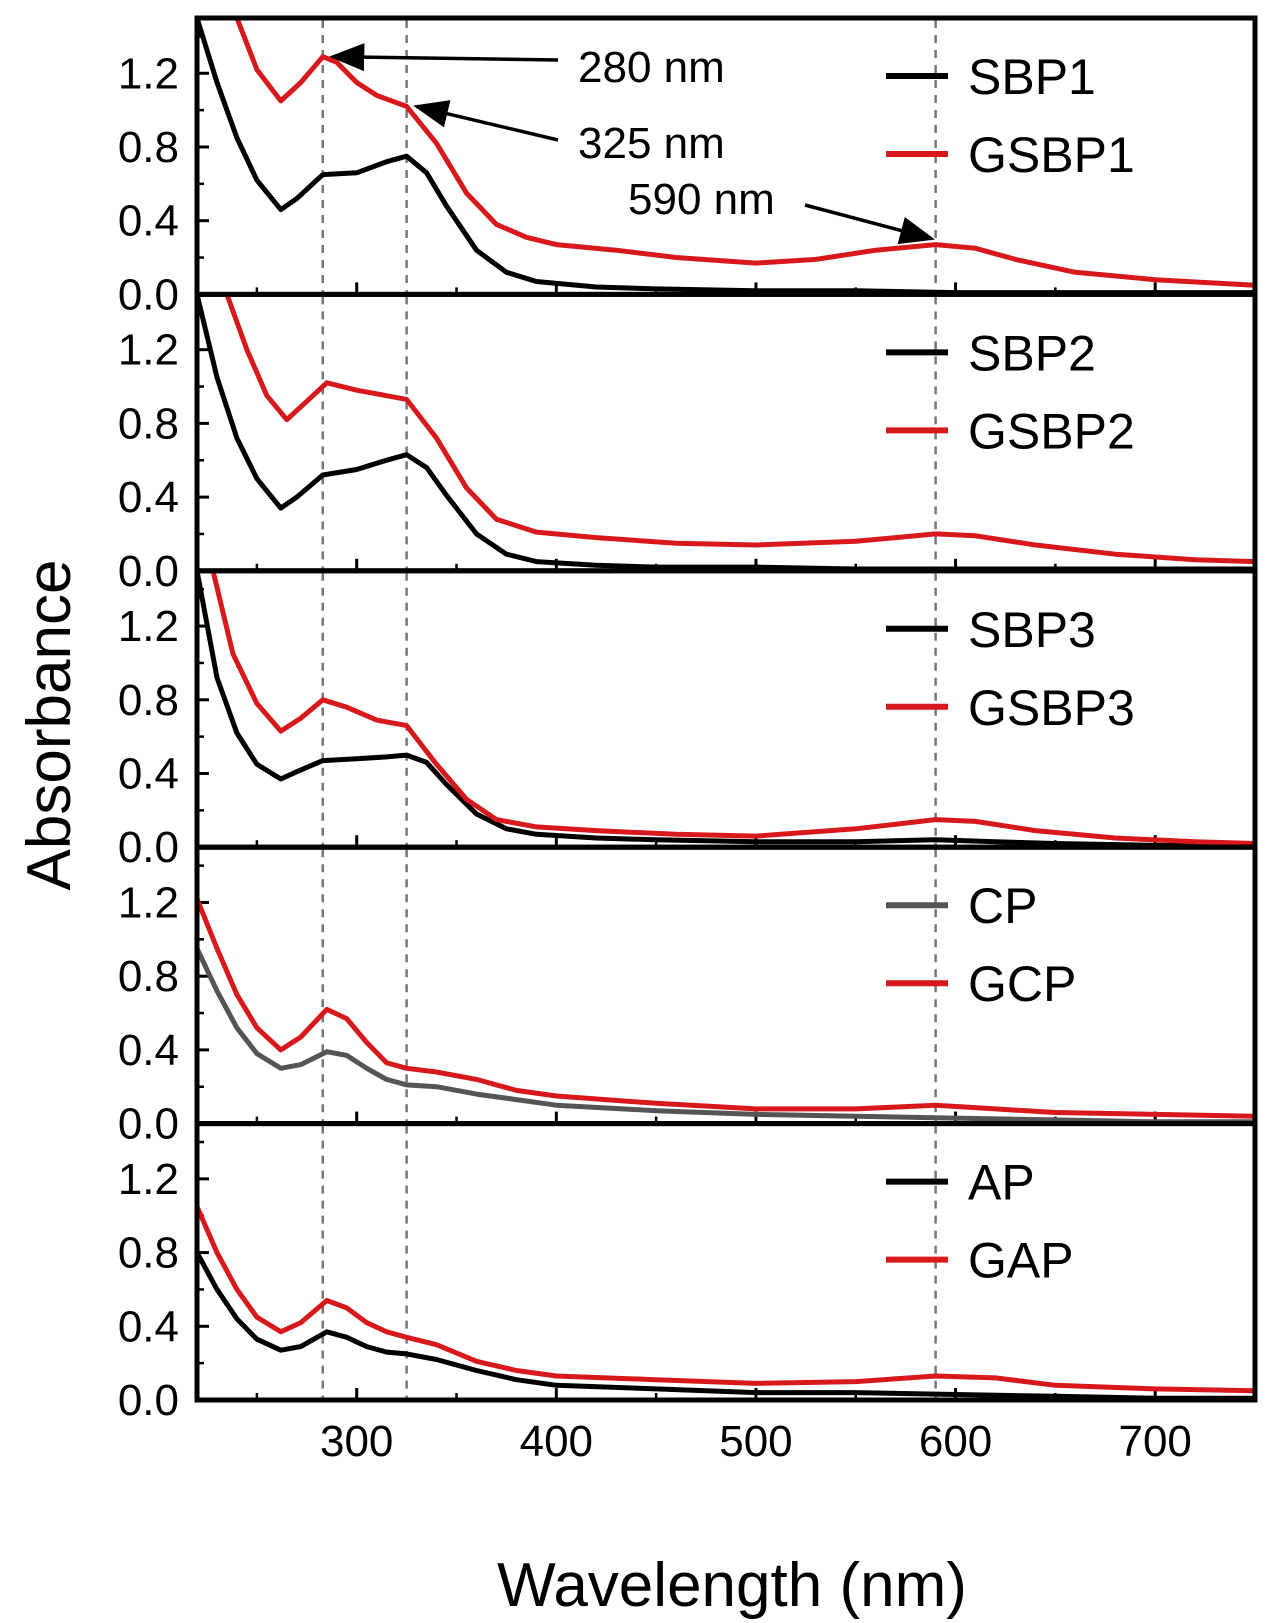 The height and width of the screenshot is (1623, 1272). What do you see at coordinates (701, 199) in the screenshot?
I see `annotation-label: 590 nm` at bounding box center [701, 199].